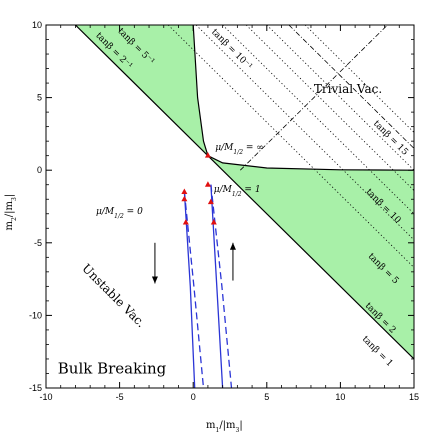 This screenshot has height=436, width=436. What do you see at coordinates (266, 397) in the screenshot?
I see `x-tick-label-3: 5` at bounding box center [266, 397].